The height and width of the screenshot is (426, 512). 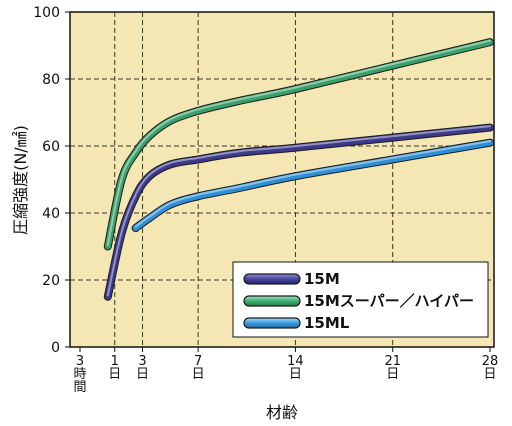 I want to click on y-tick-label: 20, so click(x=51, y=281).